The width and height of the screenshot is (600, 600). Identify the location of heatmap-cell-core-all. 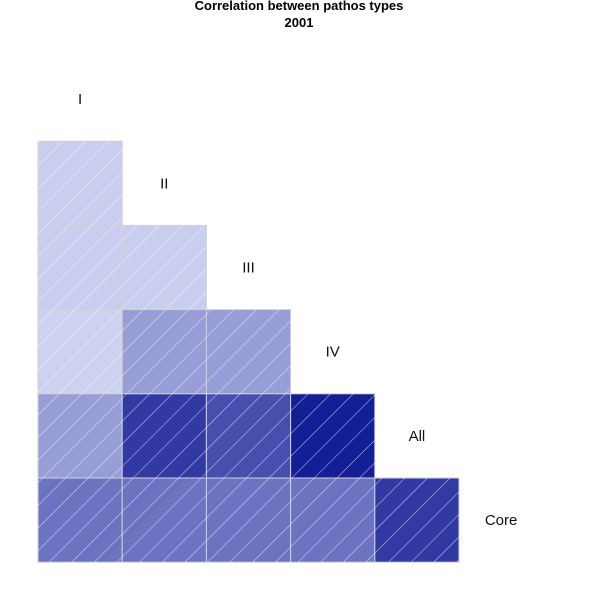
(417, 520).